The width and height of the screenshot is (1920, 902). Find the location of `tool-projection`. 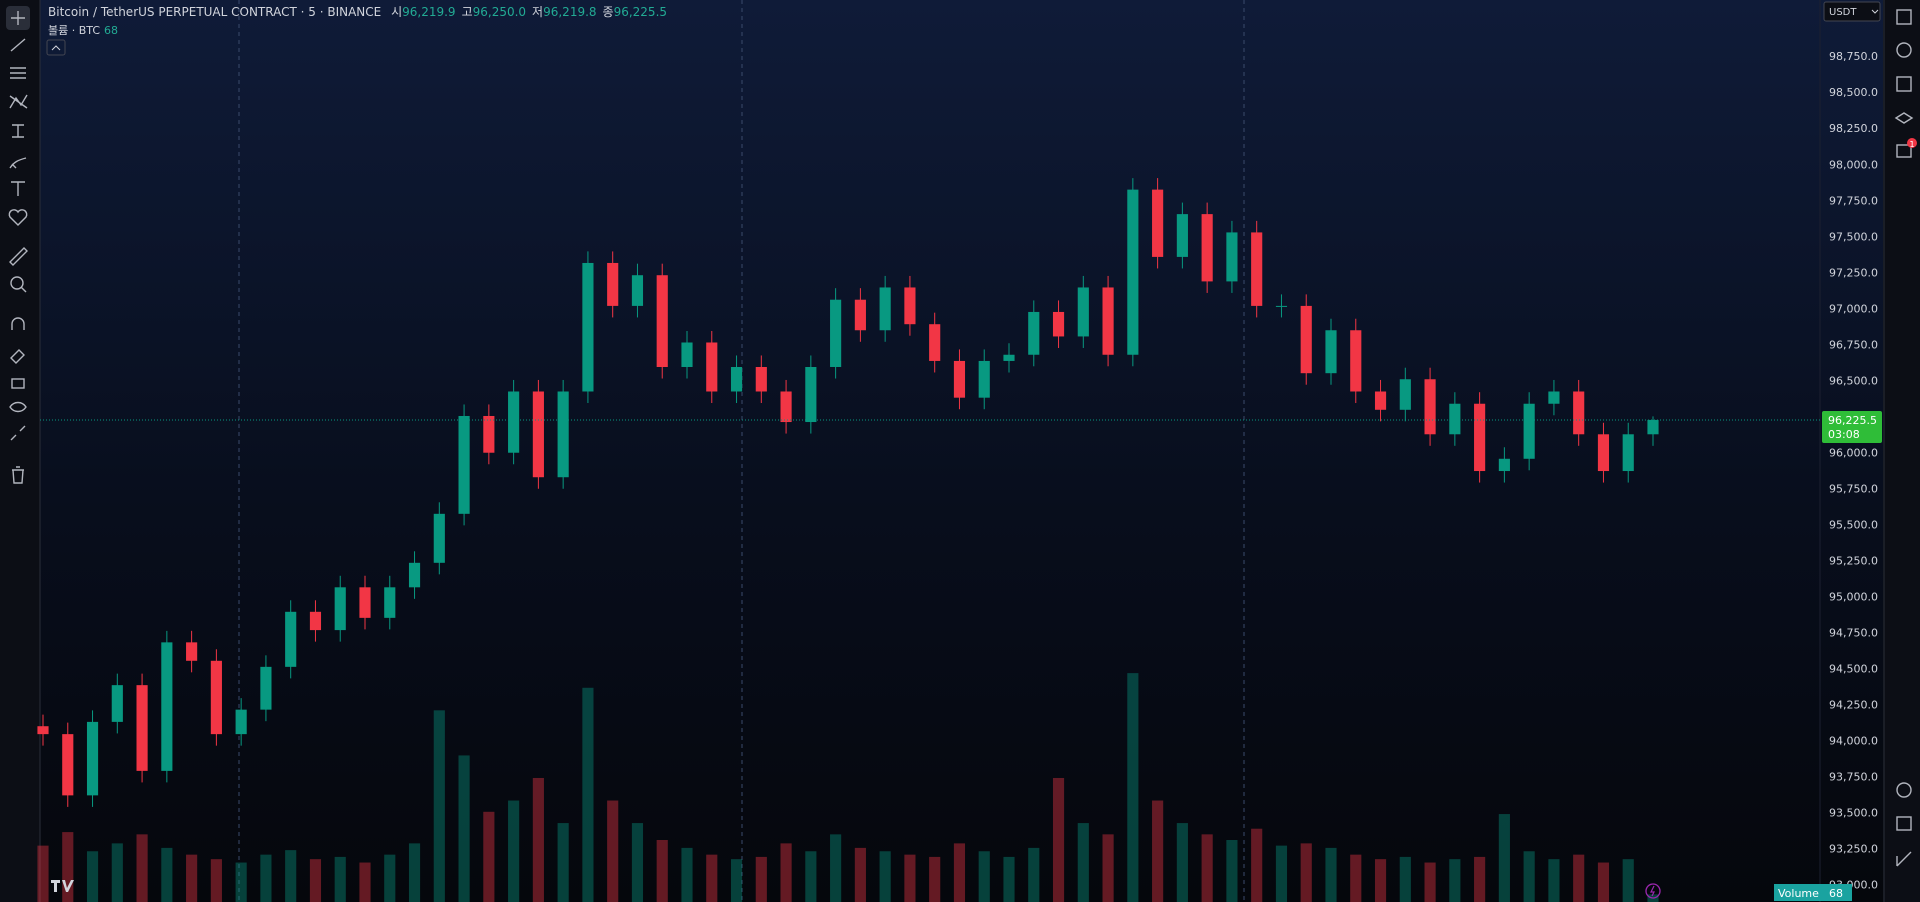

tool-projection is located at coordinates (18, 131).